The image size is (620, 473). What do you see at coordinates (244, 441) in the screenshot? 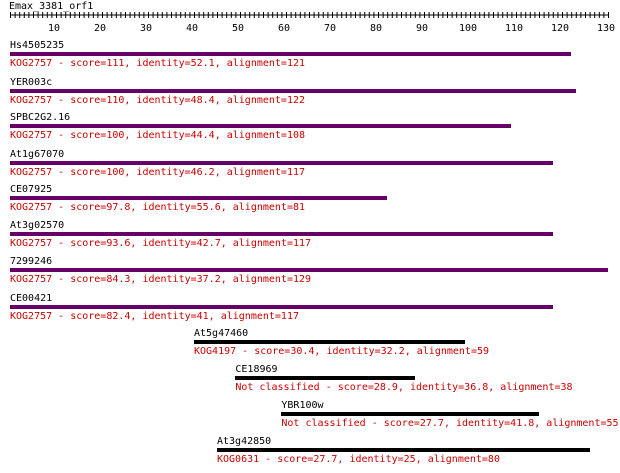
I see `hit-name: At3g42850` at bounding box center [244, 441].